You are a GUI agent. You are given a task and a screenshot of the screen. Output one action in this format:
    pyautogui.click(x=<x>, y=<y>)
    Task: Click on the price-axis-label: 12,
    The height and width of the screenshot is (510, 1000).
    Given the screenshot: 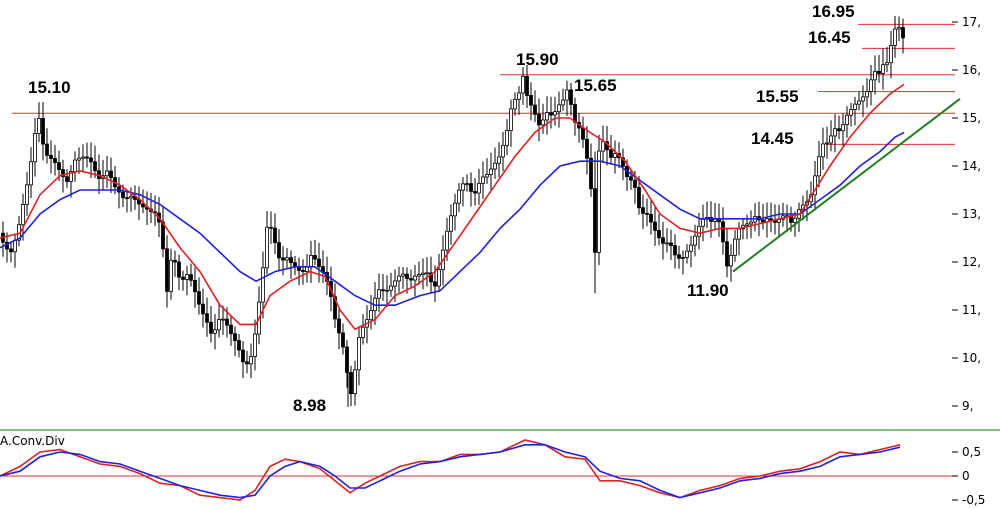 What is the action you would take?
    pyautogui.click(x=971, y=262)
    